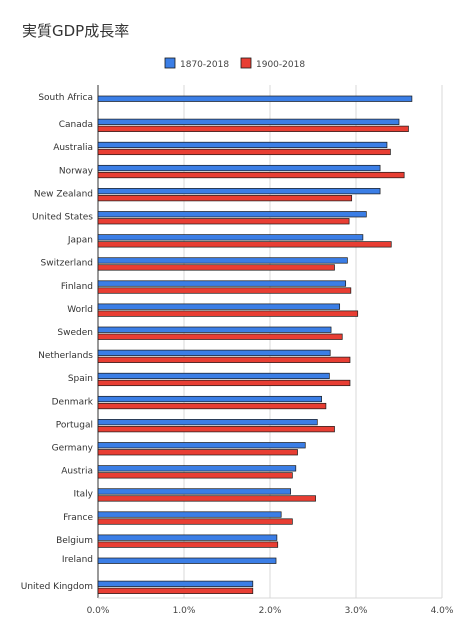 The width and height of the screenshot is (469, 640). Describe the element at coordinates (184, 611) in the screenshot. I see `x-tick-label: 1.0%` at that location.